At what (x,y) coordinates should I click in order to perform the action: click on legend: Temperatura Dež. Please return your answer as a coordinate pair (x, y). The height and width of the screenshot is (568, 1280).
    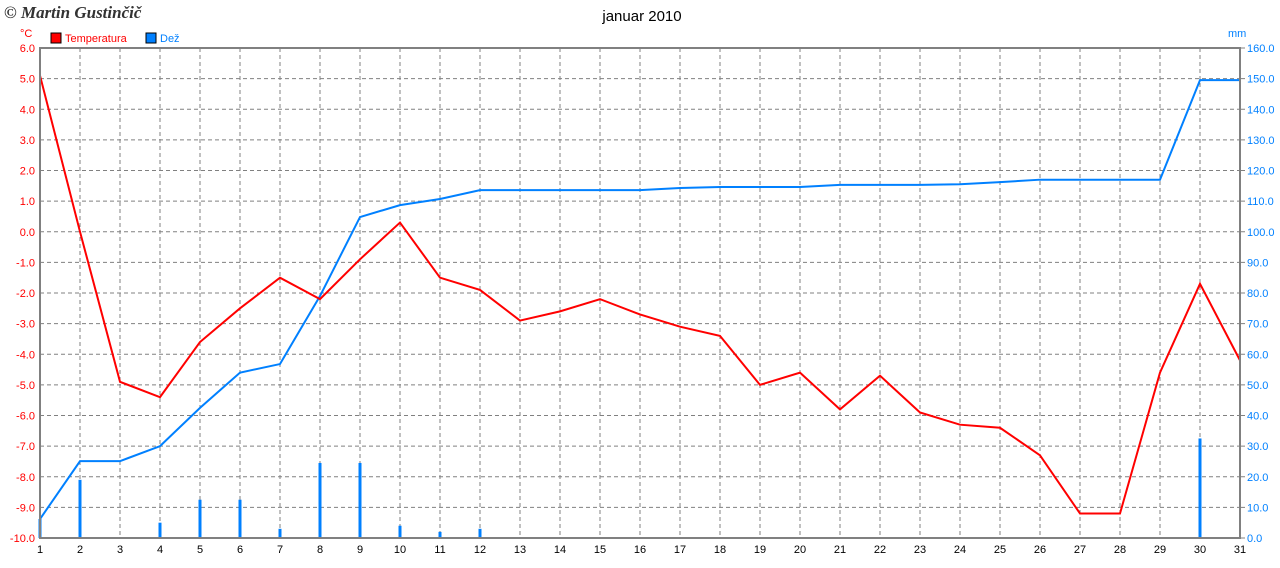
    Looking at the image, I should click on (115, 38).